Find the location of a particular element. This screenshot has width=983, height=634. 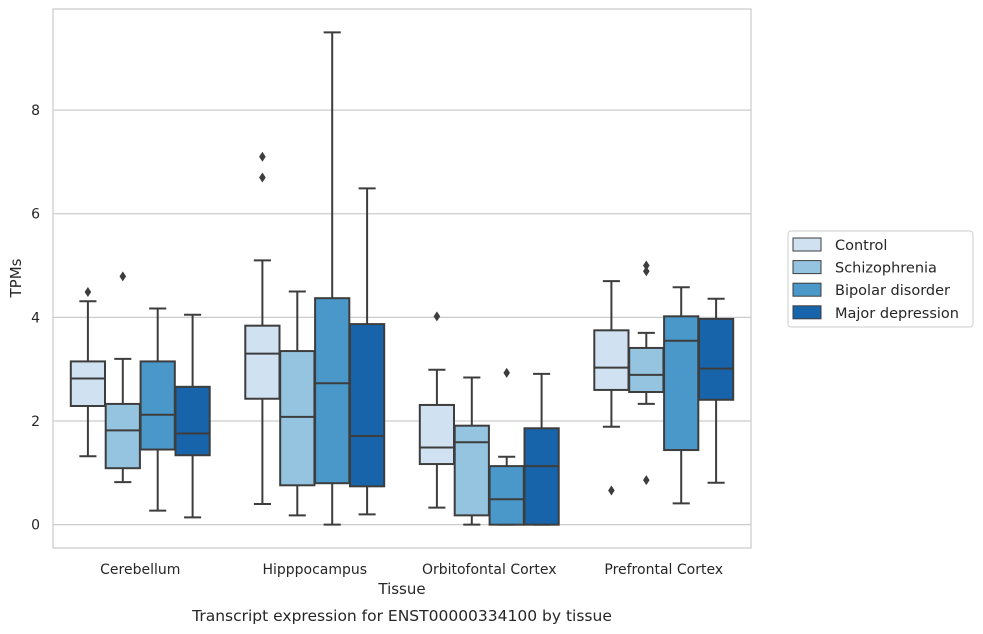

y-tick-label: 0 is located at coordinates (35, 526).